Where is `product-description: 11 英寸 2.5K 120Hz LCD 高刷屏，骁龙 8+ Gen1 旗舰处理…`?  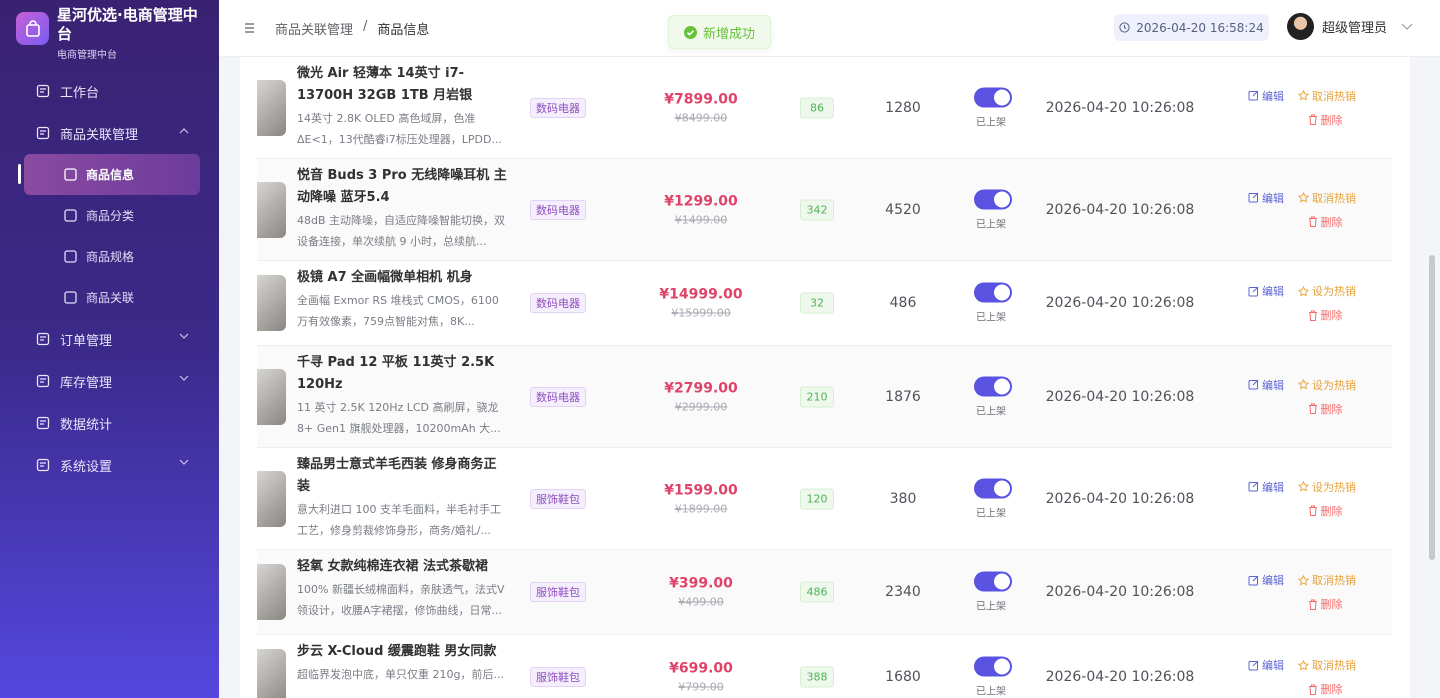 product-description: 11 英寸 2.5K 120Hz LCD 高刷屏，骁龙 8+ Gen1 旗舰处理… is located at coordinates (399, 418).